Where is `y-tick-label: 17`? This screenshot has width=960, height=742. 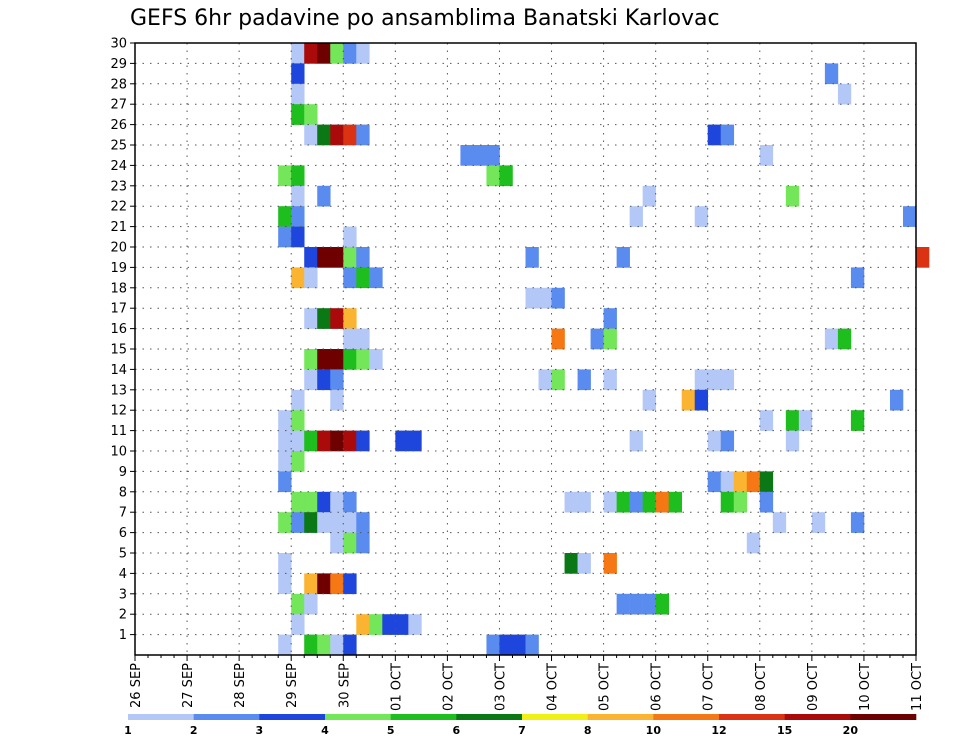 y-tick-label: 17 is located at coordinates (118, 309).